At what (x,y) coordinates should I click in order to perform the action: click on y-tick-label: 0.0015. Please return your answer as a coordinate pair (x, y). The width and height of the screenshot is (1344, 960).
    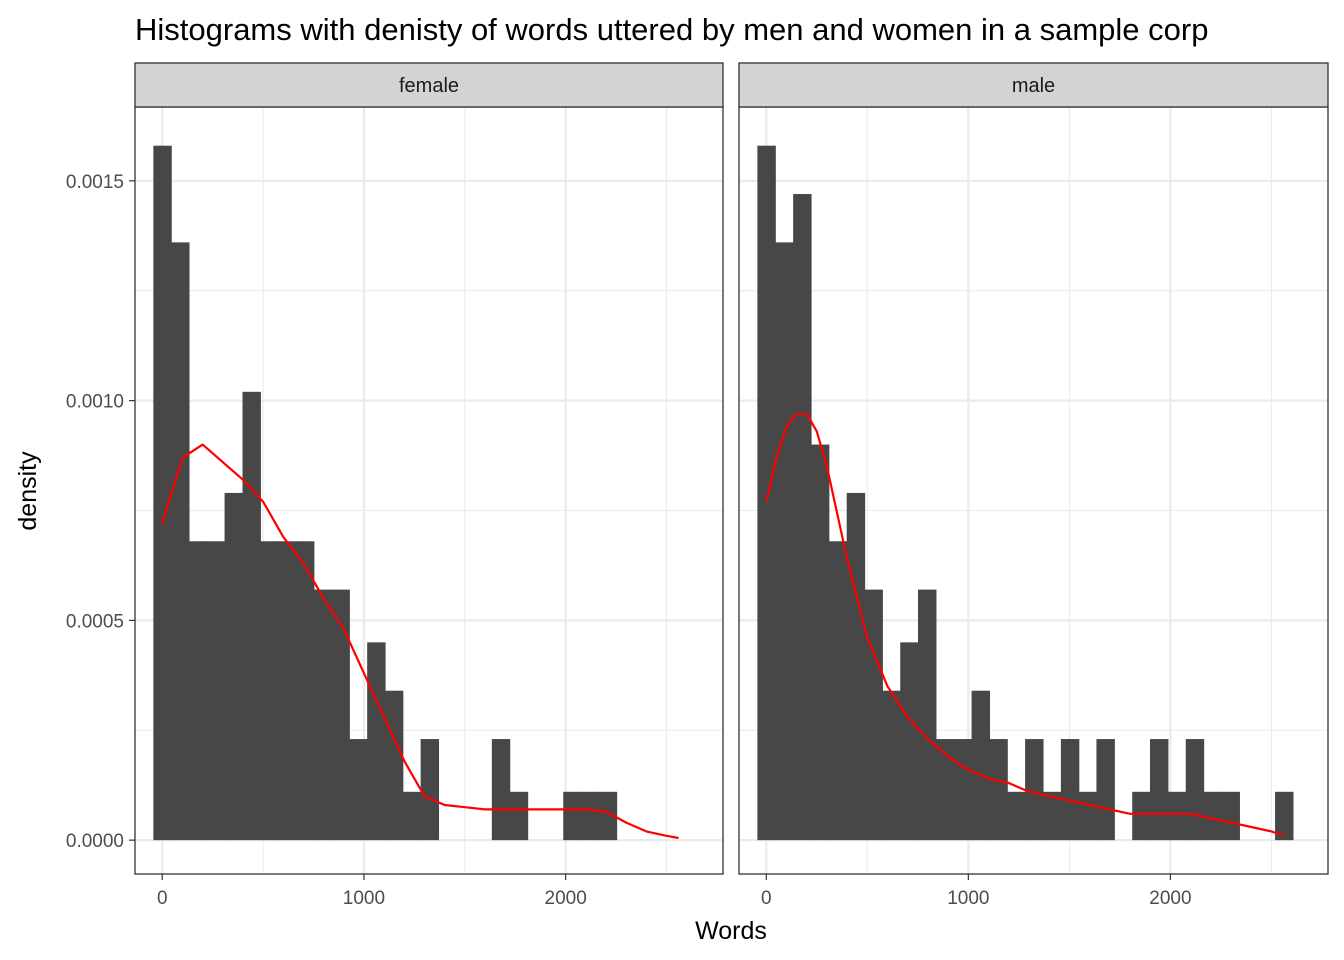
    Looking at the image, I should click on (95, 182).